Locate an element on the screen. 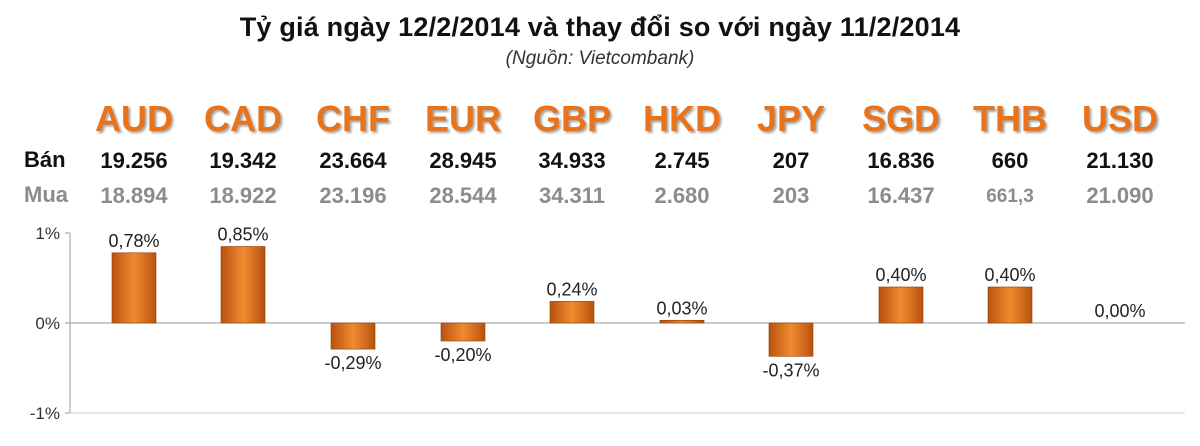 The image size is (1200, 446). buy-rate: 2.680 is located at coordinates (682, 195).